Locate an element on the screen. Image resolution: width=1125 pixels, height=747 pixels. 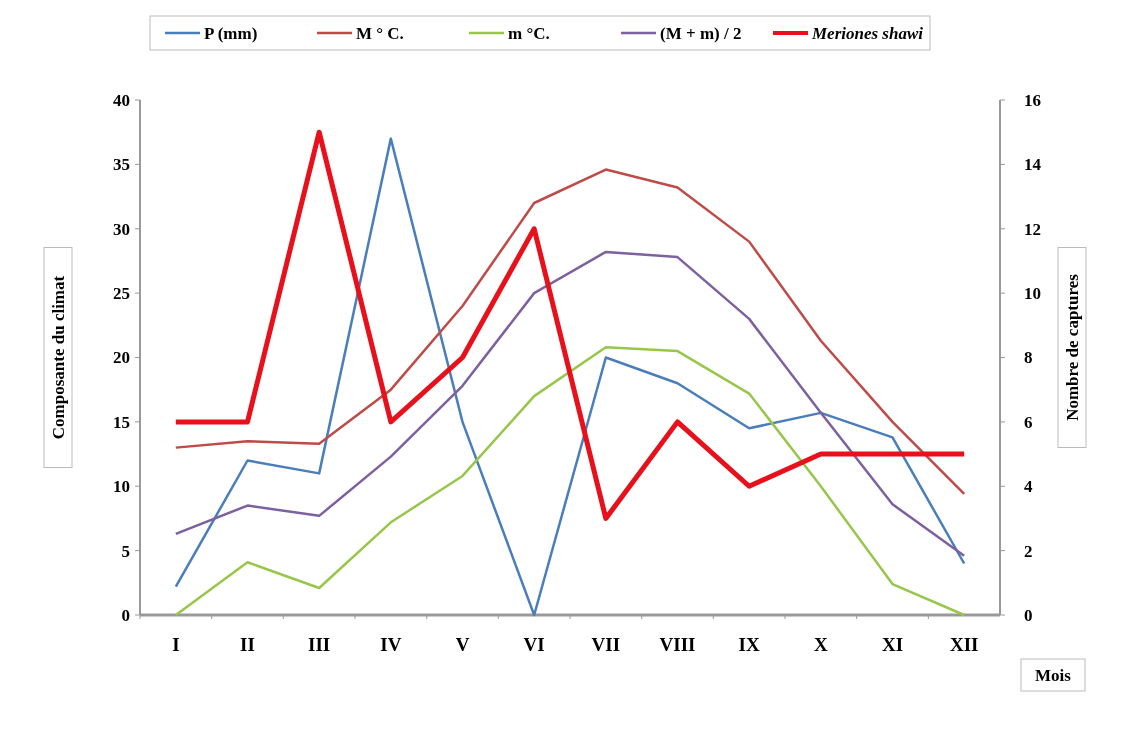
y2-tick-label: 12 is located at coordinates (1032, 229).